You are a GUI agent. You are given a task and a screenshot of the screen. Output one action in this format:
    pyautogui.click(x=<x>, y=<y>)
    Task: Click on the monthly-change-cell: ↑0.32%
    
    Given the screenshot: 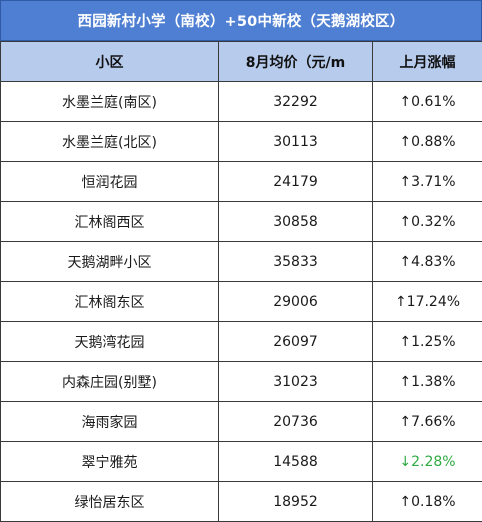 What is the action you would take?
    pyautogui.click(x=427, y=222)
    